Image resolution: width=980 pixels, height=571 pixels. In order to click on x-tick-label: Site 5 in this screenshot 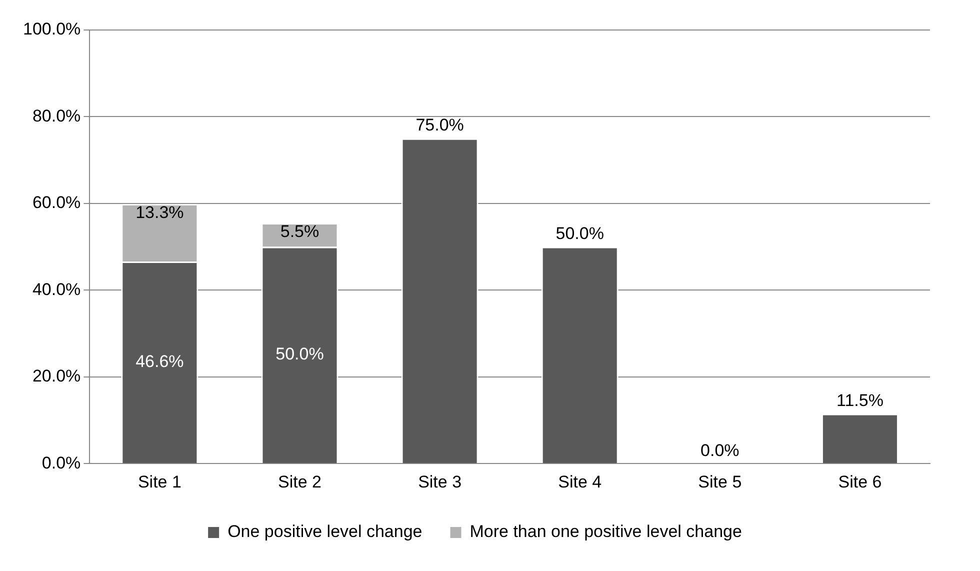, I will do `click(720, 482)`.